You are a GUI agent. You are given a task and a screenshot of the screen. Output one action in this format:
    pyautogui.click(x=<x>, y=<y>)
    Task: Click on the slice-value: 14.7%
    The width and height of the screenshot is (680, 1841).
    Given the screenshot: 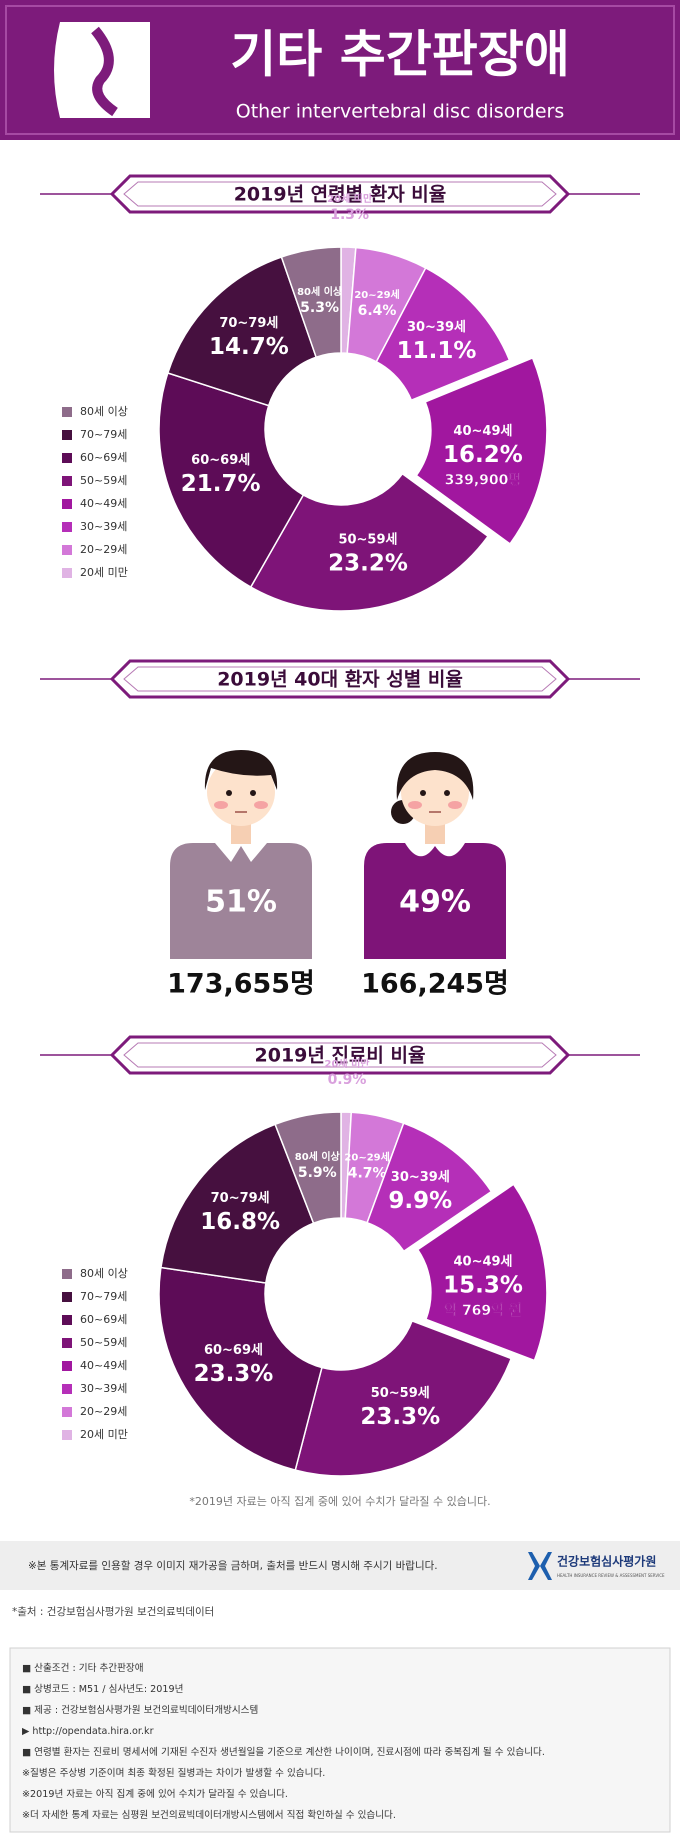 What is the action you would take?
    pyautogui.click(x=249, y=347)
    